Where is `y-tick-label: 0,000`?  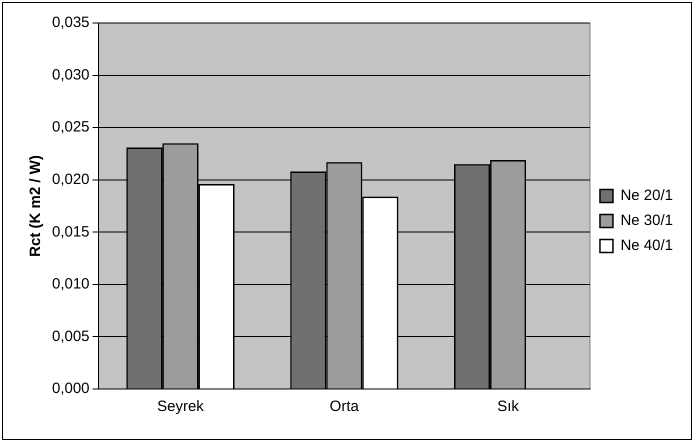
y-tick-label: 0,000 is located at coordinates (71, 389).